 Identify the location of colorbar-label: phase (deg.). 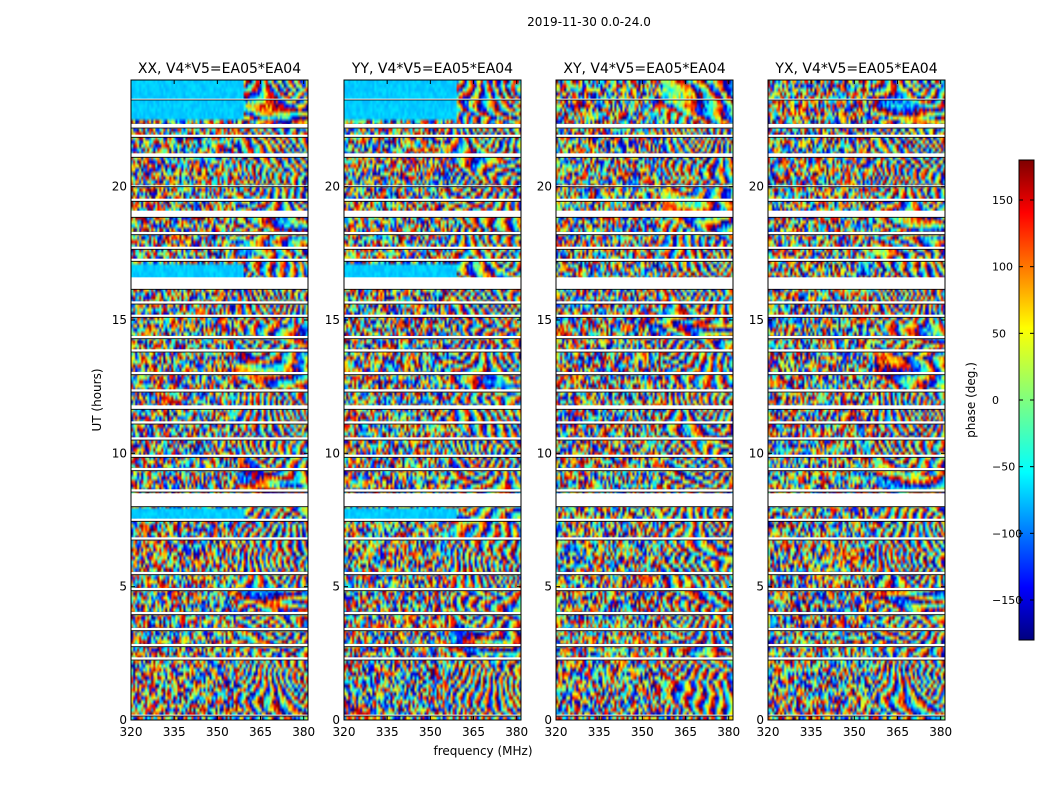
(971, 400).